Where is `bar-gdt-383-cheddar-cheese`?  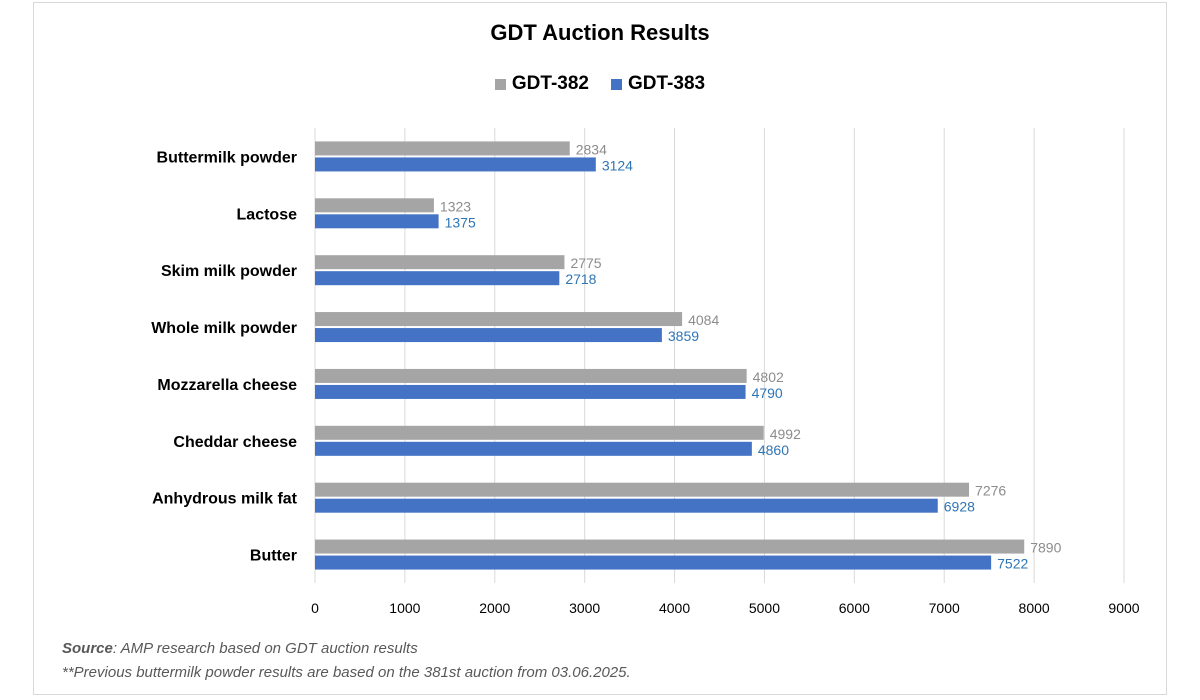
bar-gdt-383-cheddar-cheese is located at coordinates (533, 448).